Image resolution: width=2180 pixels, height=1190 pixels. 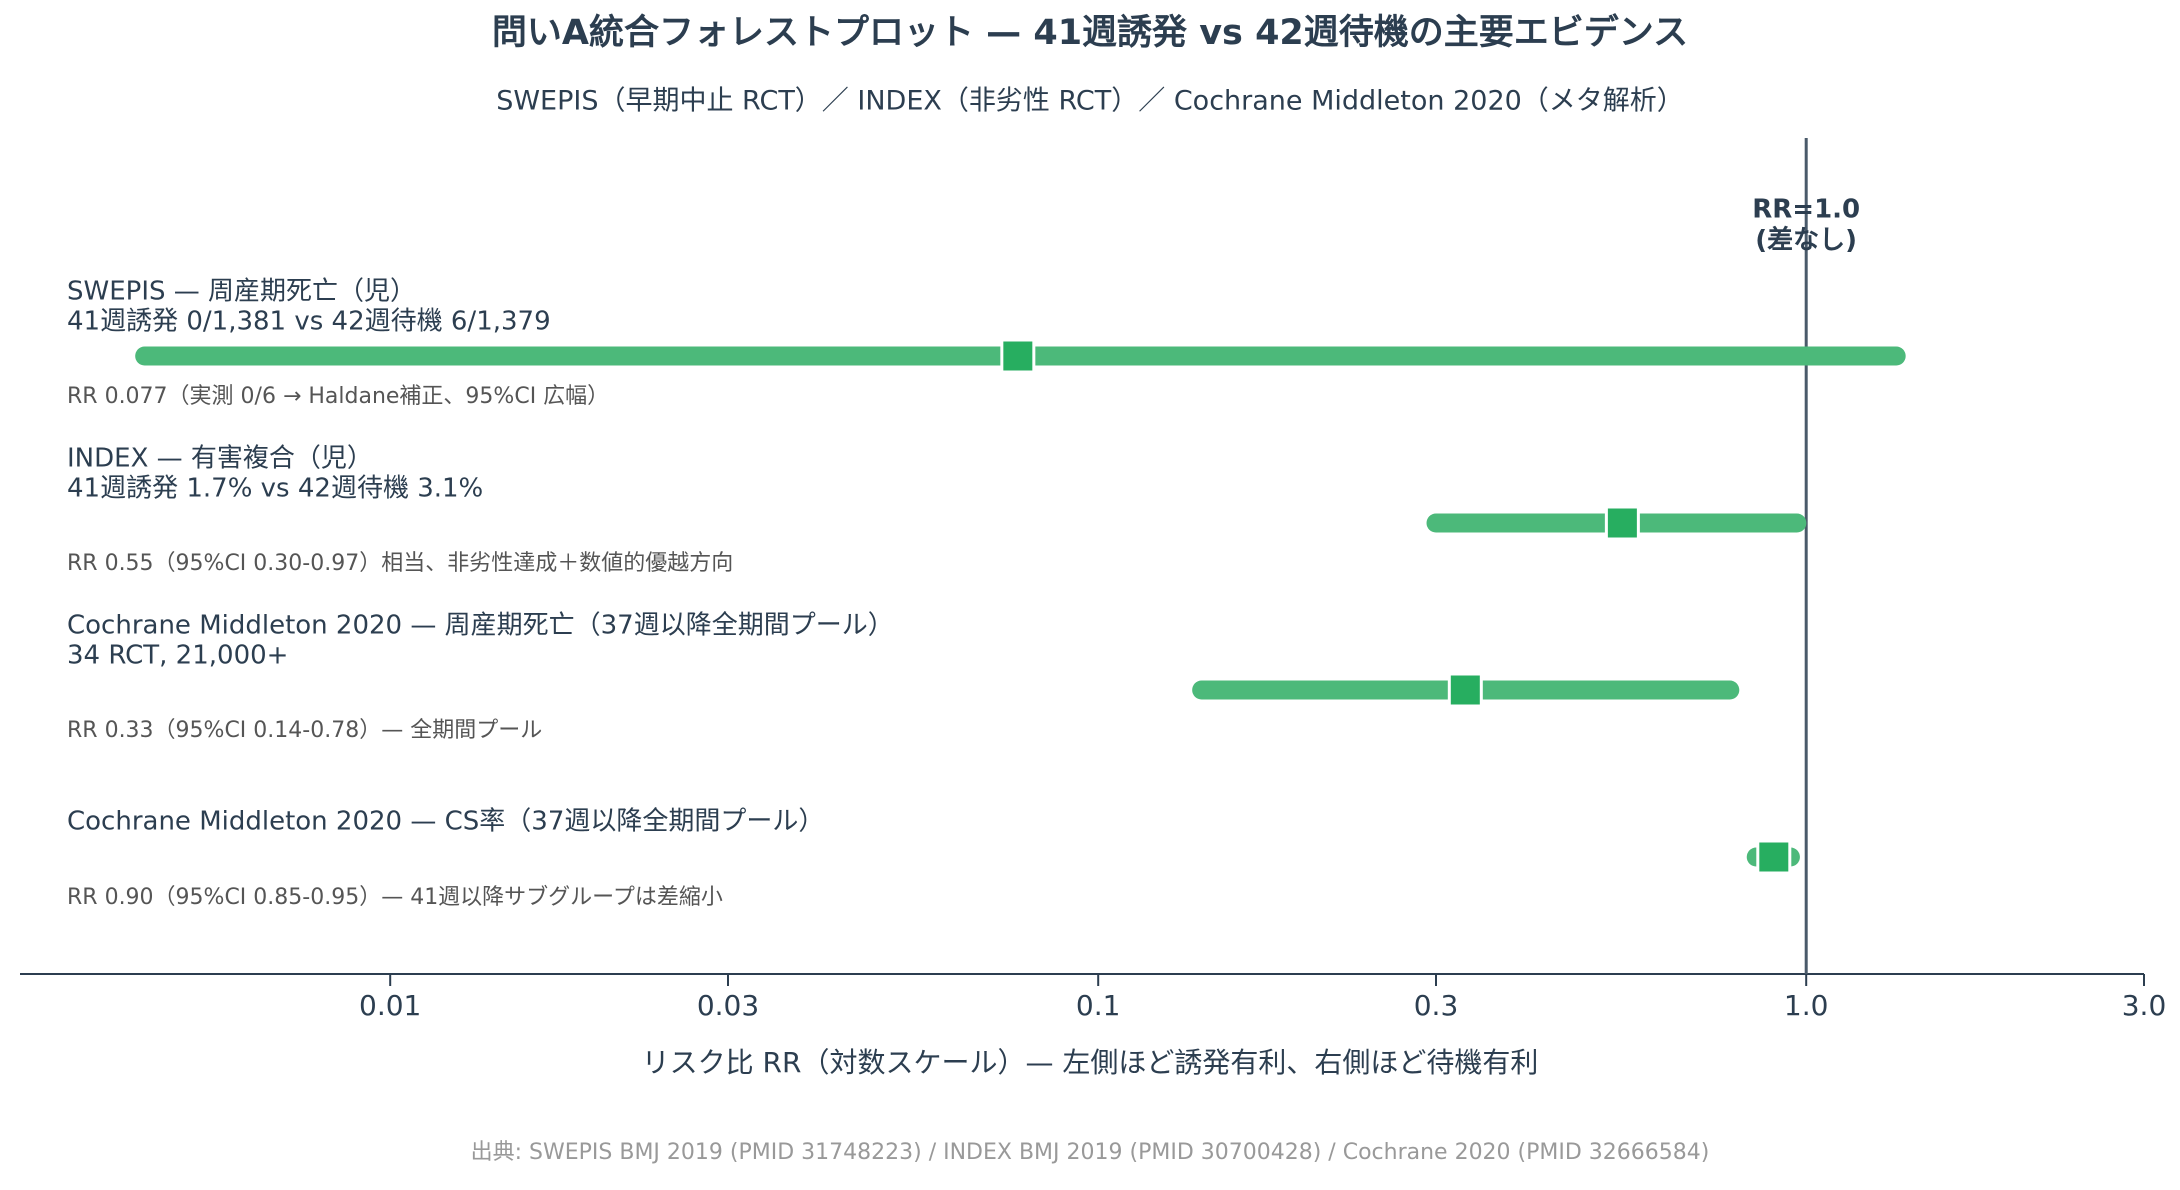 What do you see at coordinates (400, 563) in the screenshot?
I see `study-note: RR 0.55（95%CI 0.30-0.97）相当、非劣性達成＋数値的優越方向` at bounding box center [400, 563].